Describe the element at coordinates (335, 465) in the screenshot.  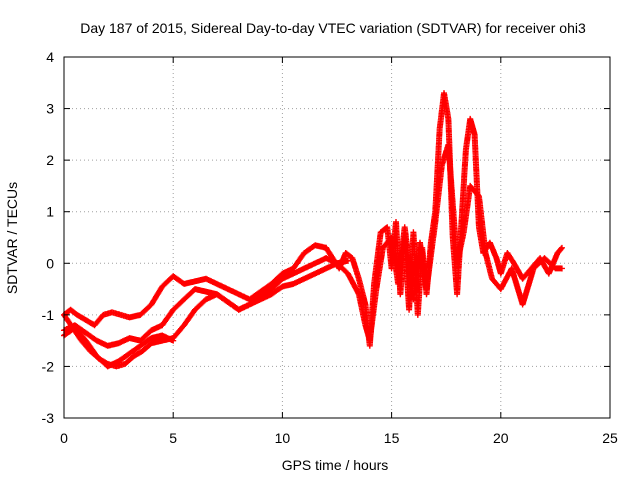
I see `x-axis-label: GPS time / hours` at that location.